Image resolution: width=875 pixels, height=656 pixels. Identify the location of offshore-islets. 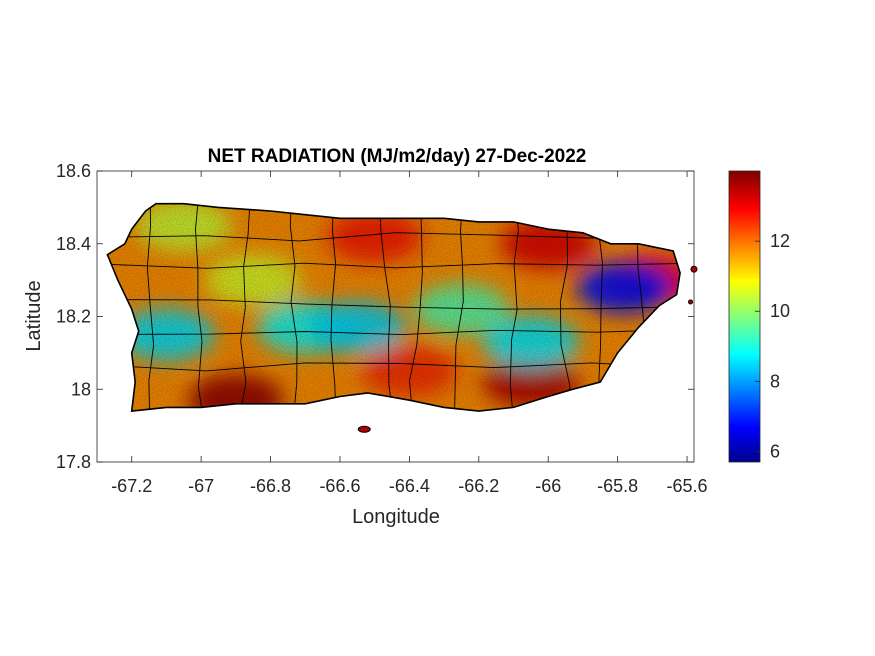
(527, 349).